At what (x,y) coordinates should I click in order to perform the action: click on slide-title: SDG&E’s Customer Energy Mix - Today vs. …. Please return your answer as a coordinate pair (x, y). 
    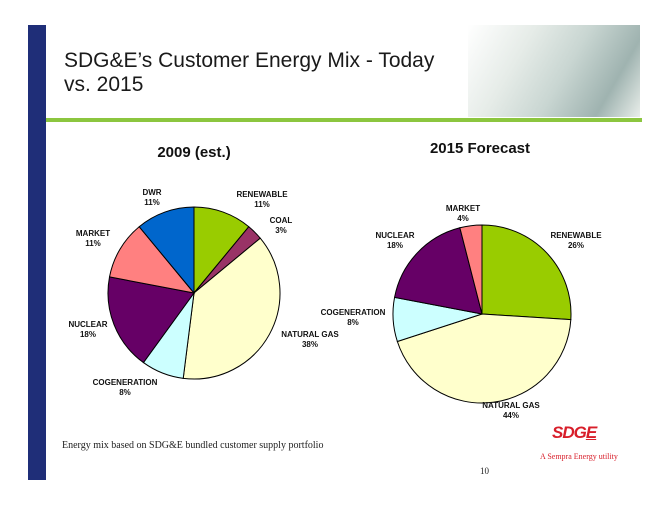
    Looking at the image, I should click on (249, 72).